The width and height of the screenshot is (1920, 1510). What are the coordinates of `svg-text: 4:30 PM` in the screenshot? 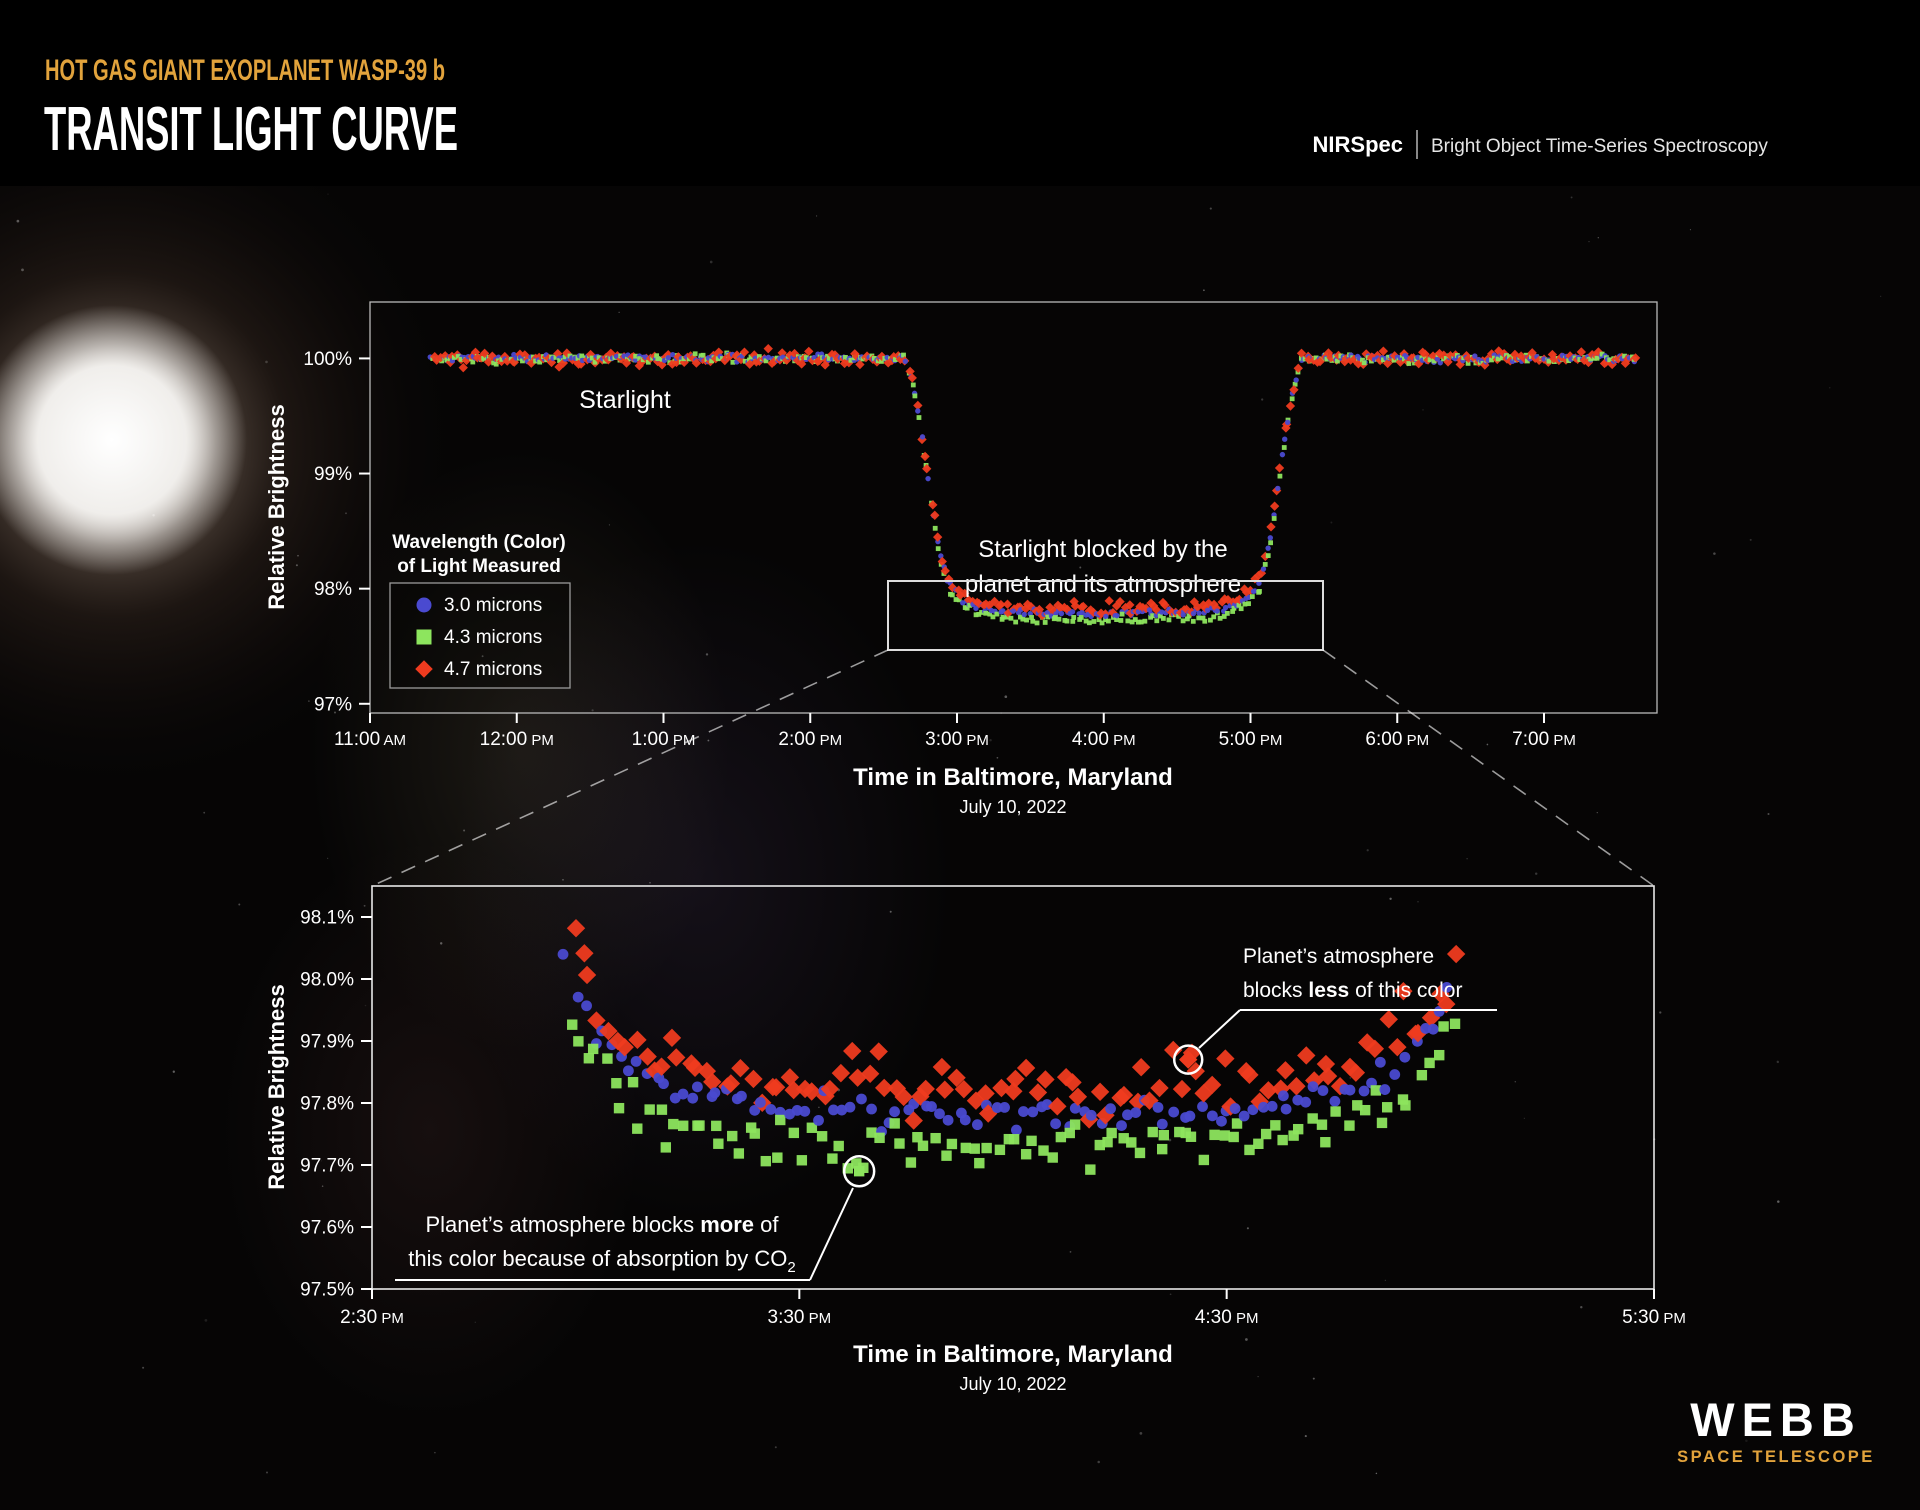 It's located at (1227, 1317).